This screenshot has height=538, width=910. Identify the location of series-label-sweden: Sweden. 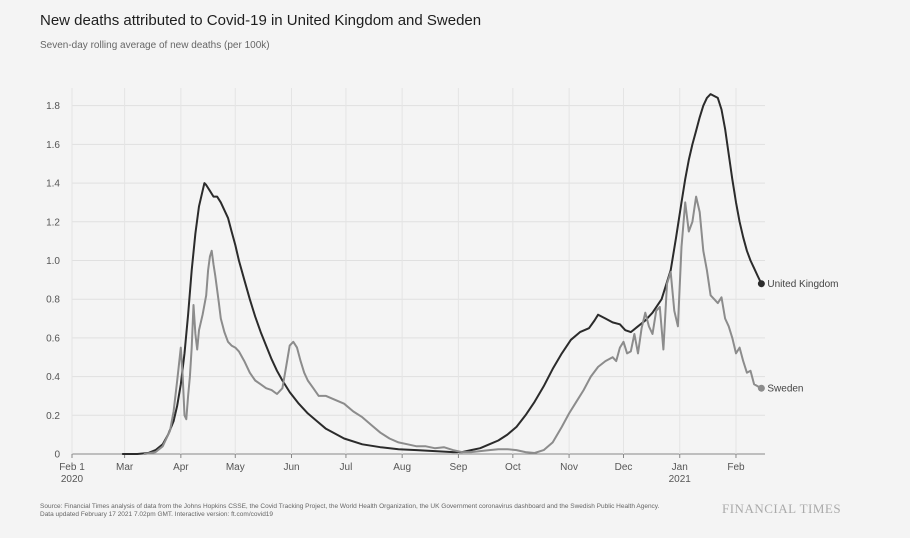
(785, 389).